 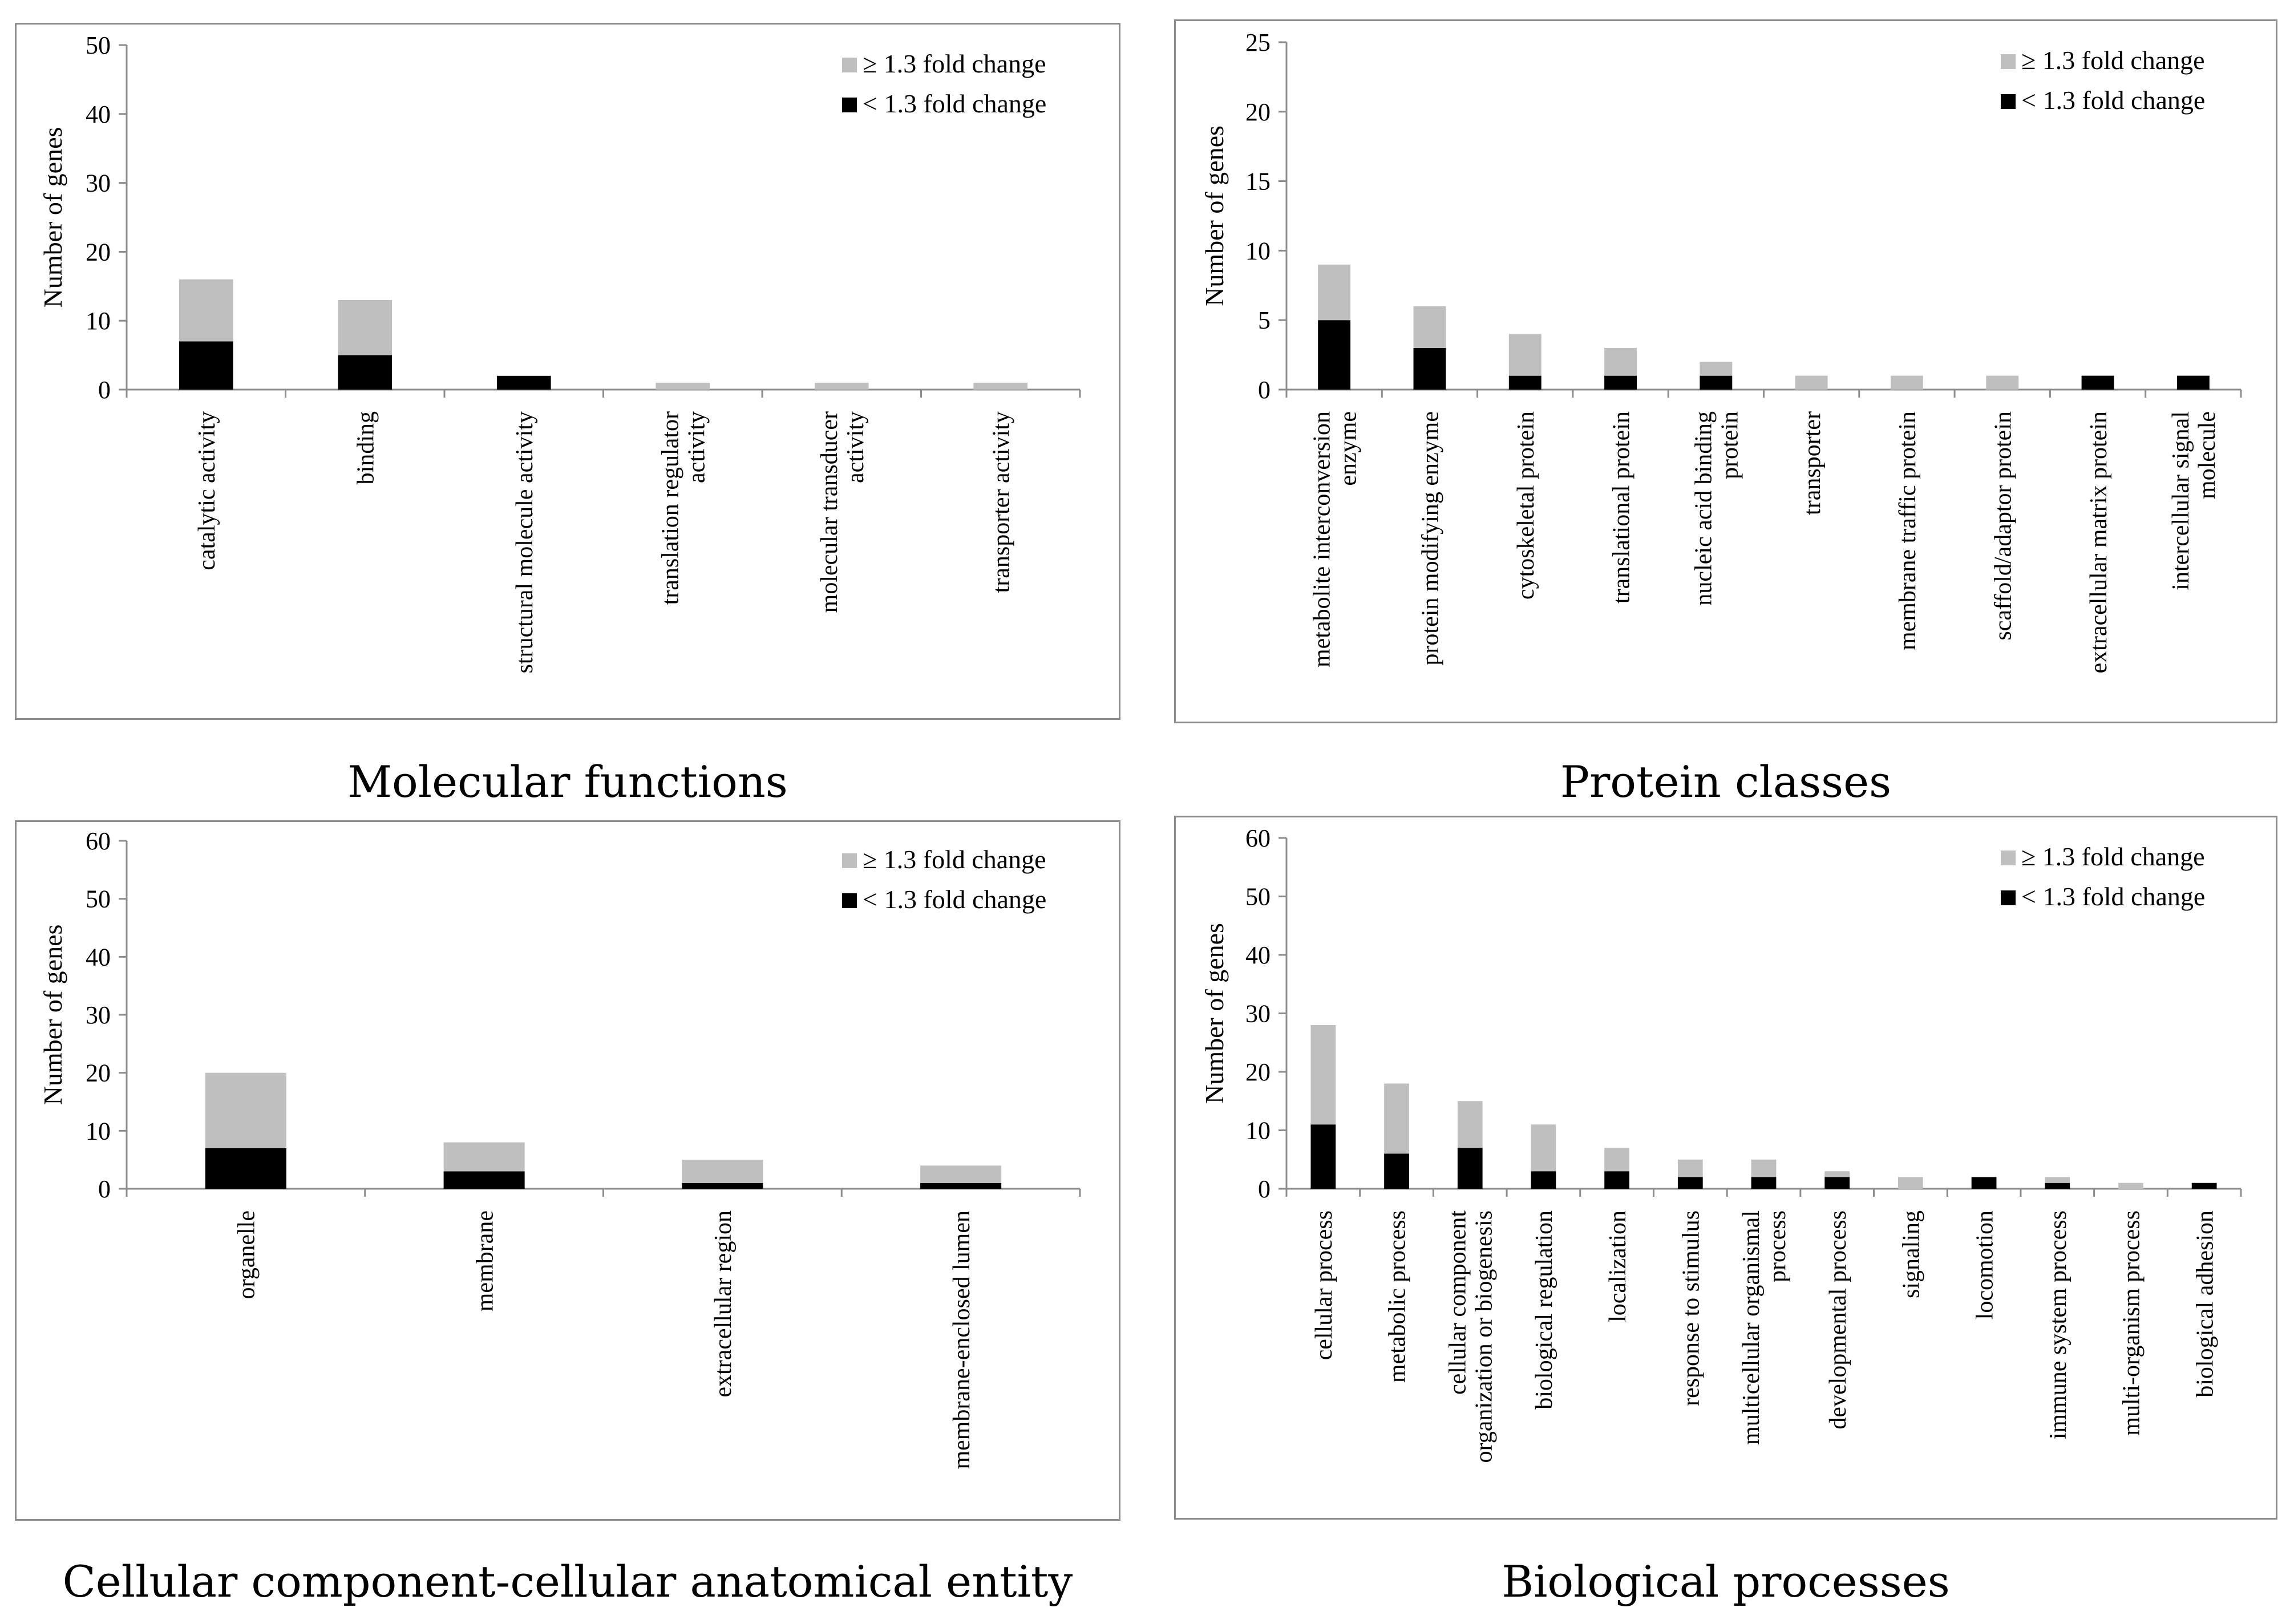 What do you see at coordinates (98, 1073) in the screenshot?
I see `y-tick-label: 20` at bounding box center [98, 1073].